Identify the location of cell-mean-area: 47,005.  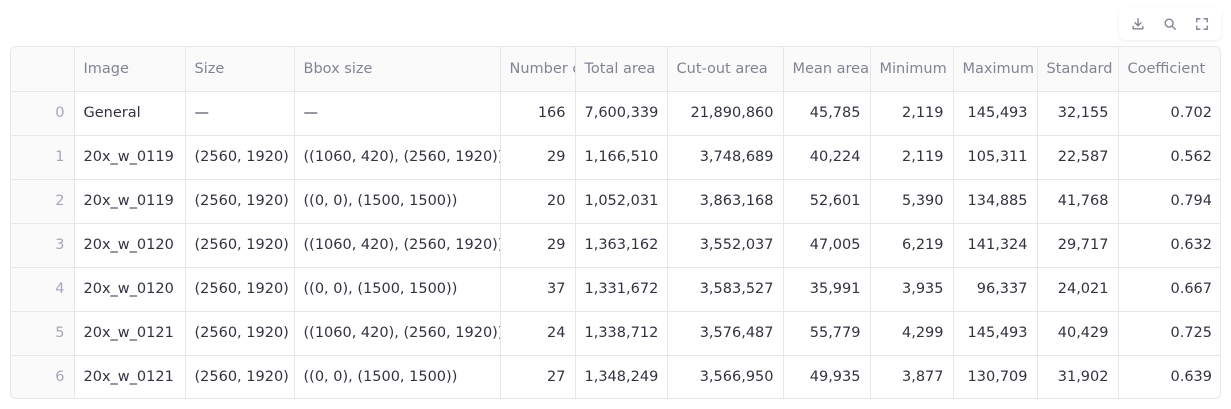
(827, 245).